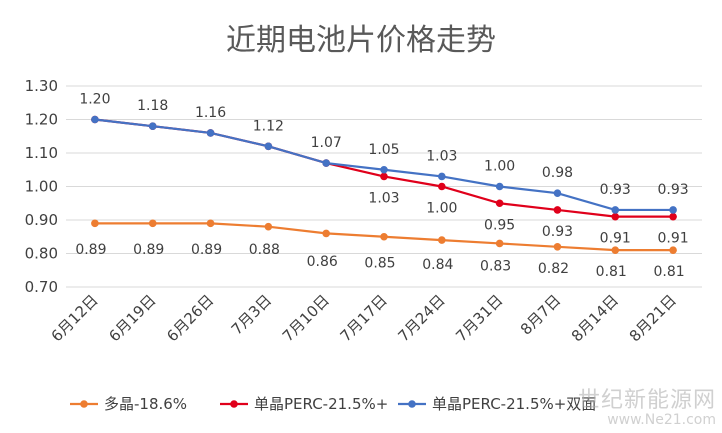 Image resolution: width=722 pixels, height=433 pixels. Describe the element at coordinates (514, 404) in the screenshot. I see `legend-label: 单晶PERC-21.5%+双面` at that location.